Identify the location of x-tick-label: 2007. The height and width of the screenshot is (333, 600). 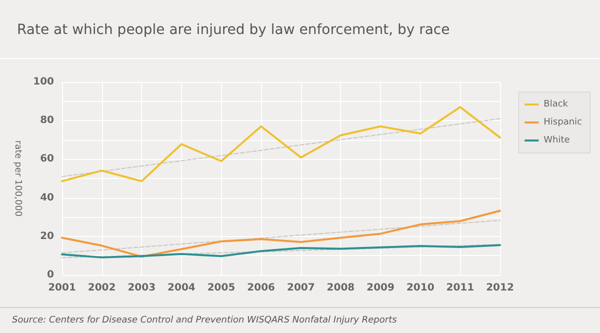
(300, 288).